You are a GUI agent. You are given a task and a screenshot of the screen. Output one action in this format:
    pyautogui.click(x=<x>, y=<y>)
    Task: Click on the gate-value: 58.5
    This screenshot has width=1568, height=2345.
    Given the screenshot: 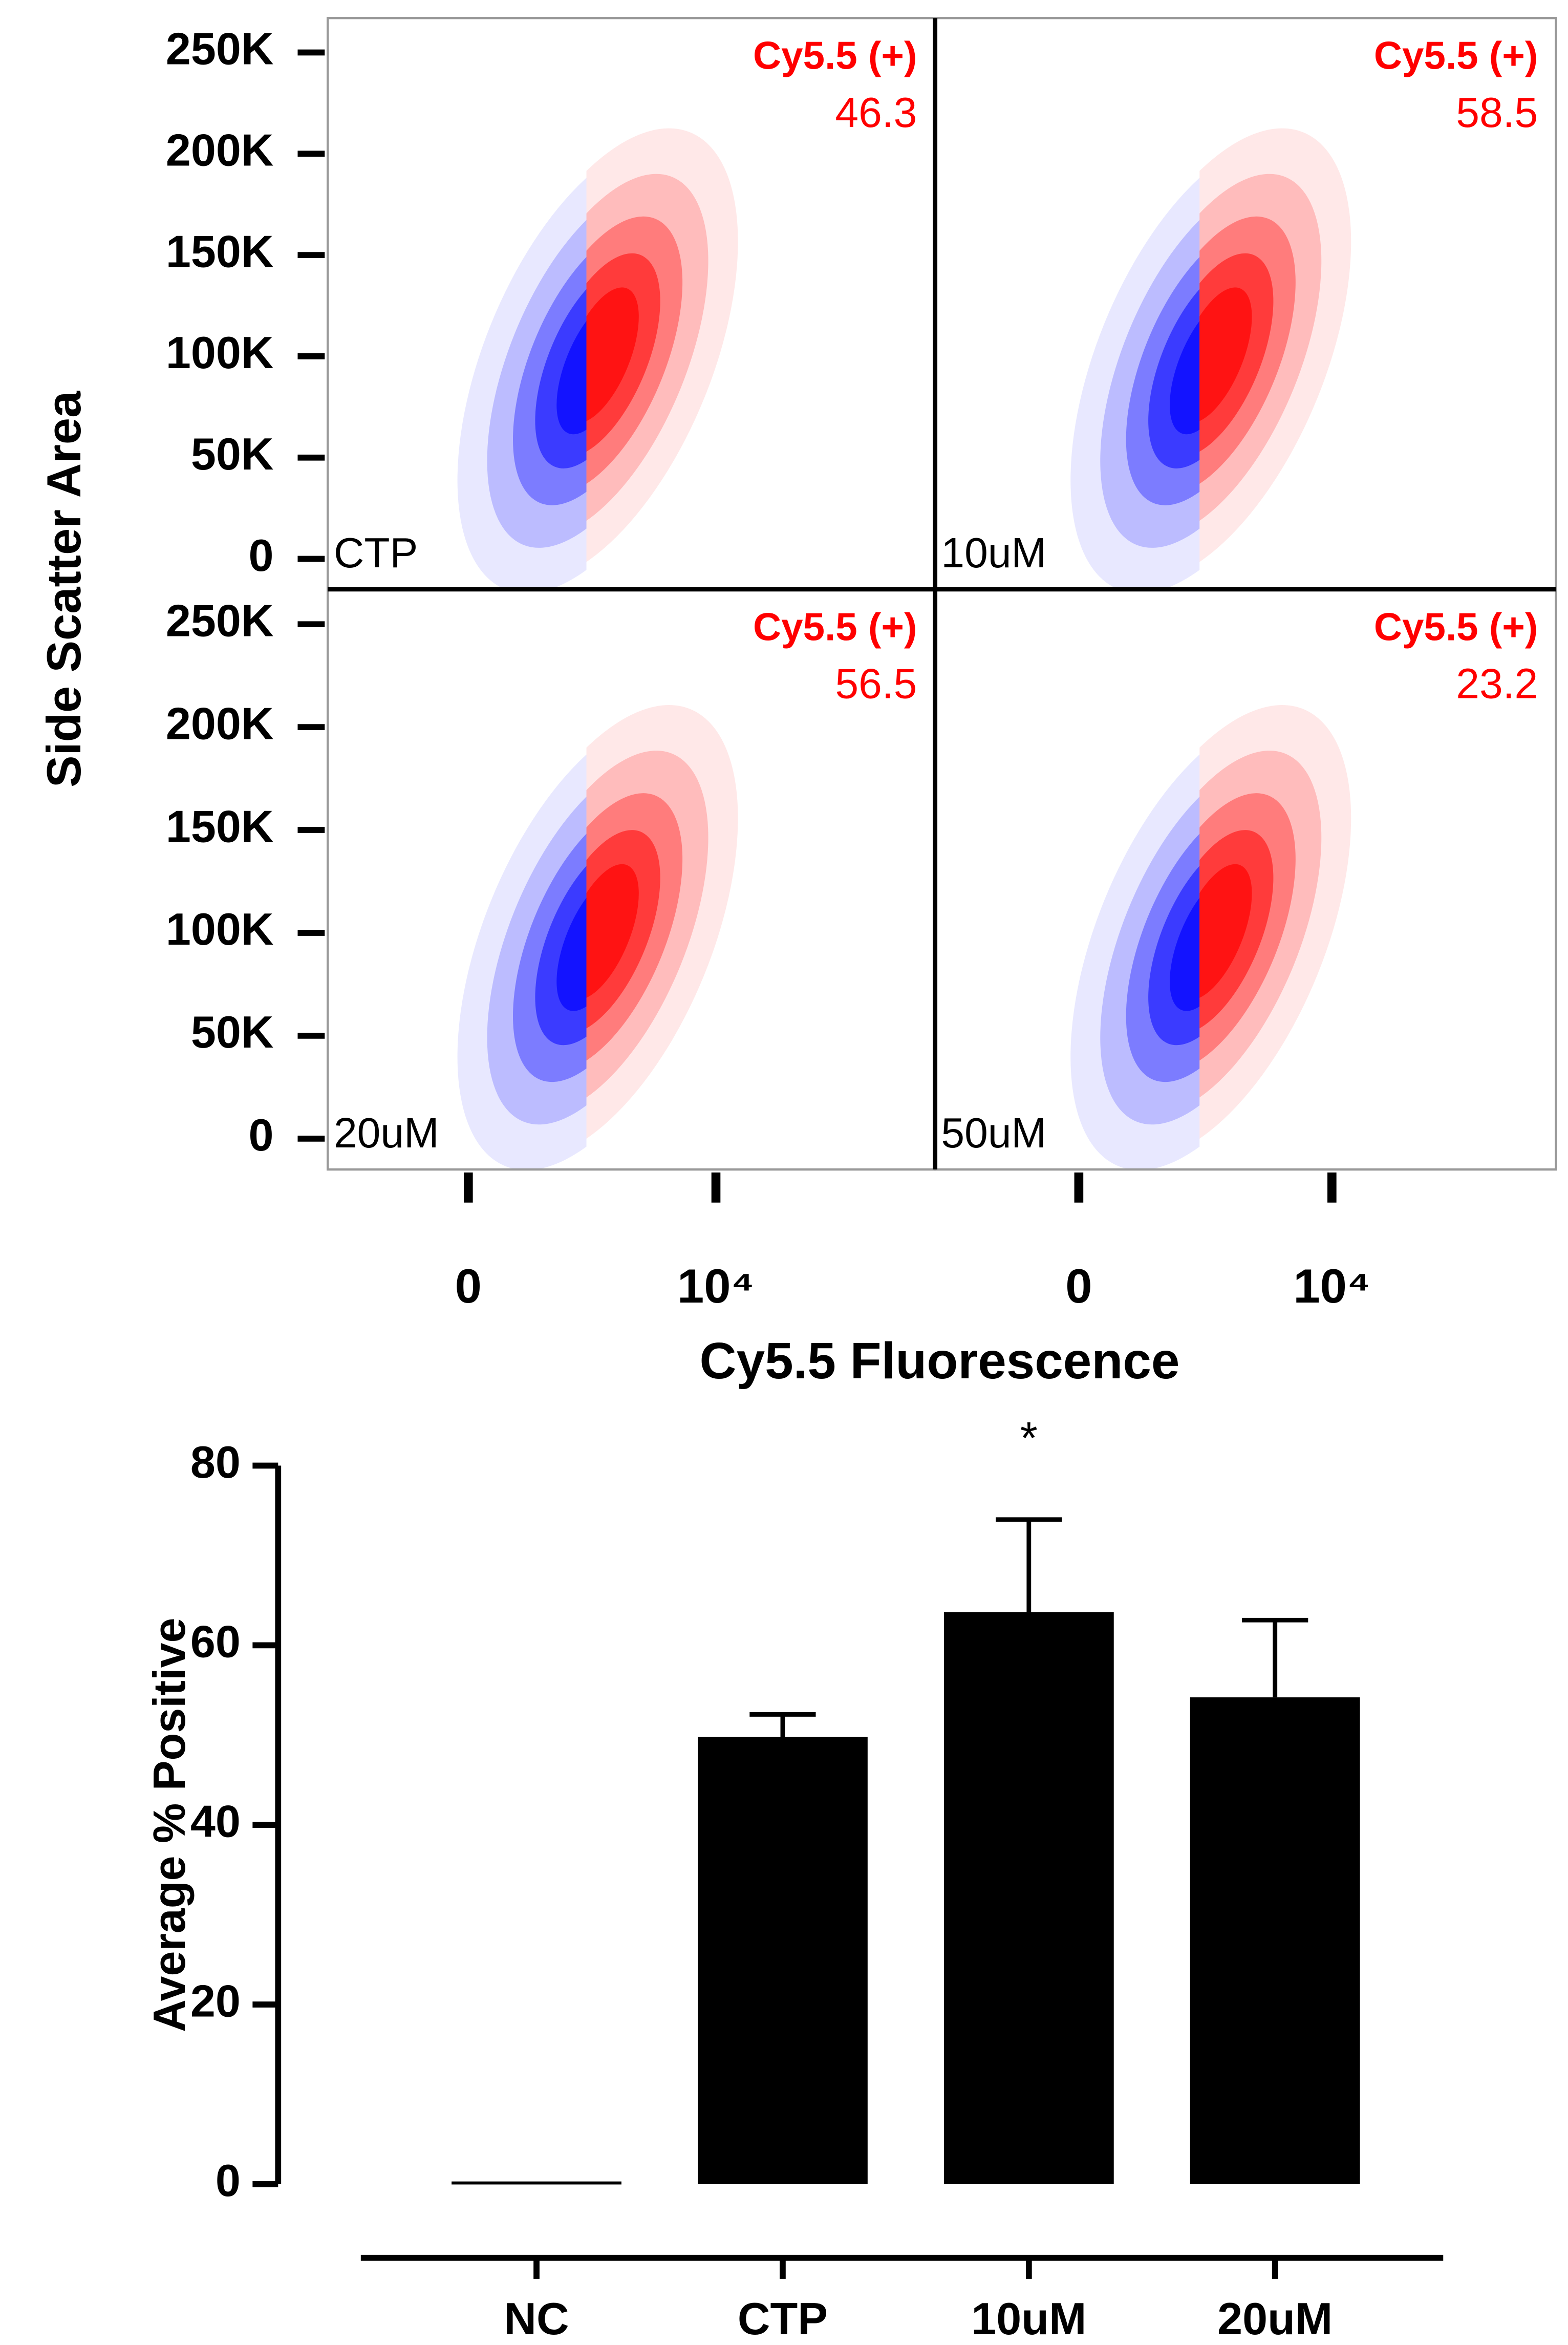 What is the action you would take?
    pyautogui.click(x=1497, y=113)
    